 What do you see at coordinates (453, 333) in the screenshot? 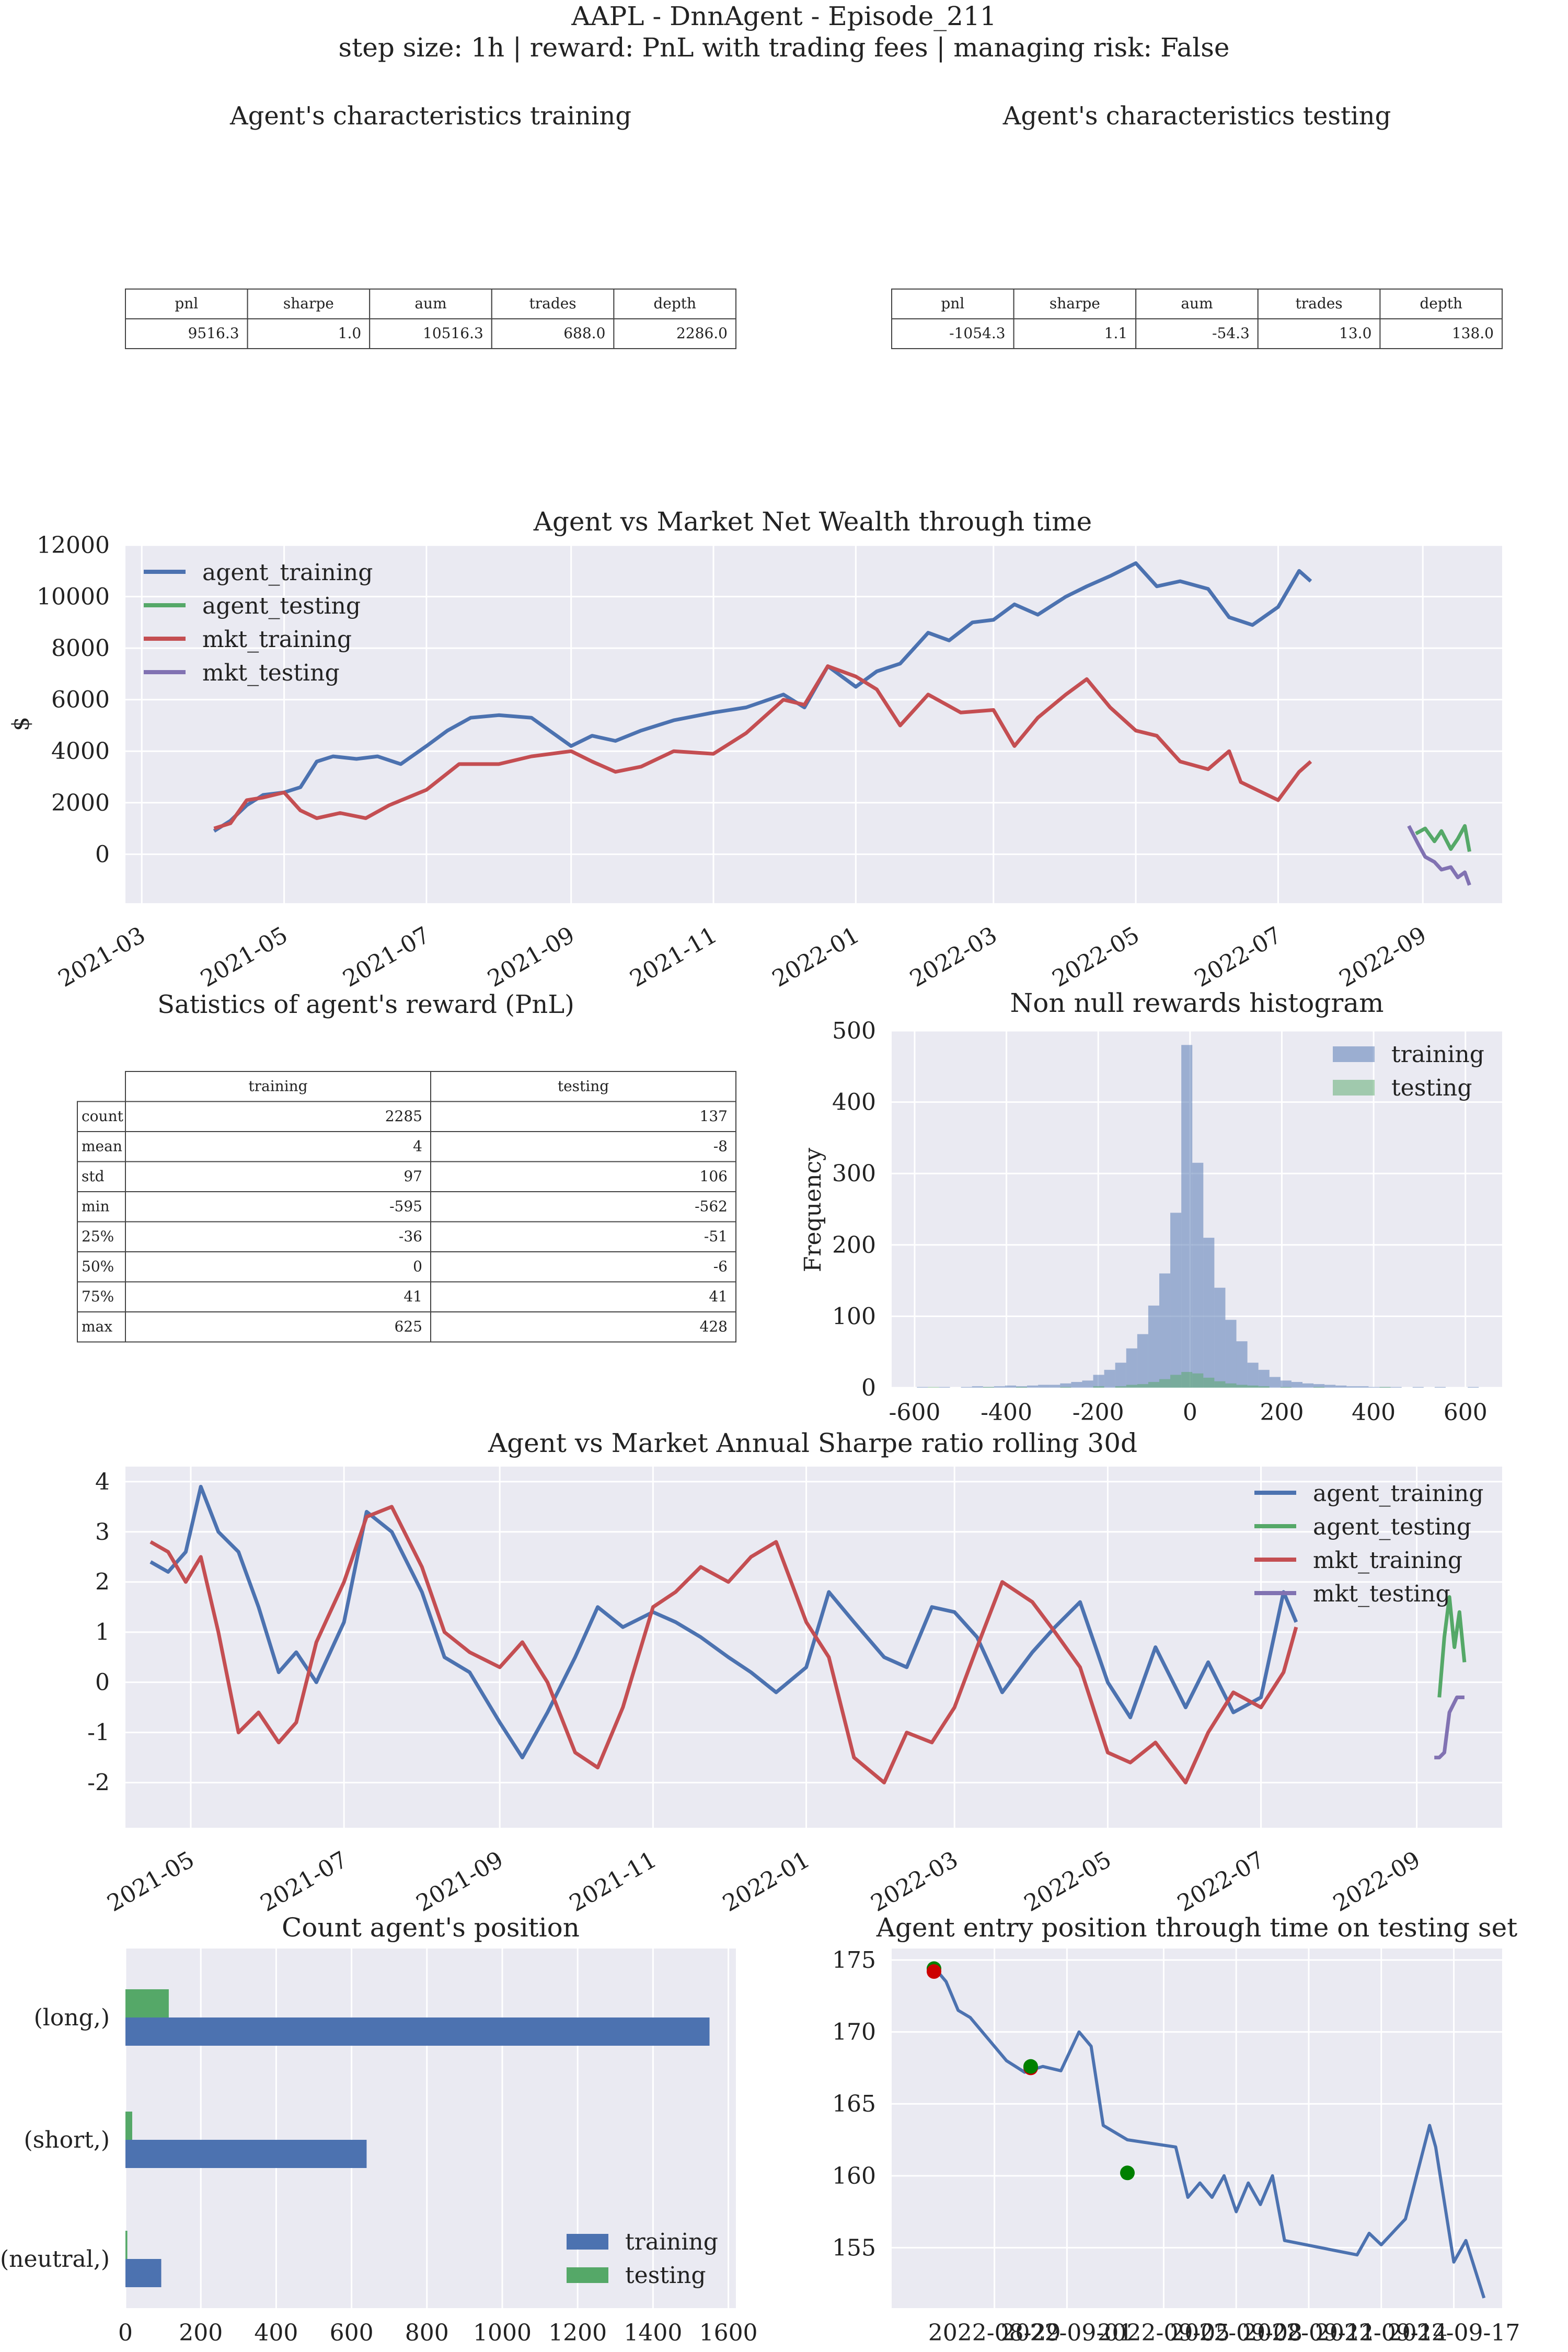
I see `train_table-cell-value: 10516.3` at bounding box center [453, 333].